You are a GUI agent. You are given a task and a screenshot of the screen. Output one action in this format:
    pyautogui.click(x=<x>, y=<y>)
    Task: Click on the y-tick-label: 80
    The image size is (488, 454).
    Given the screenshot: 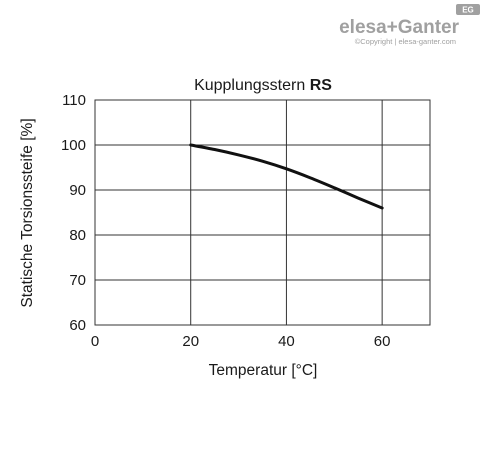 What is the action you would take?
    pyautogui.click(x=77, y=235)
    